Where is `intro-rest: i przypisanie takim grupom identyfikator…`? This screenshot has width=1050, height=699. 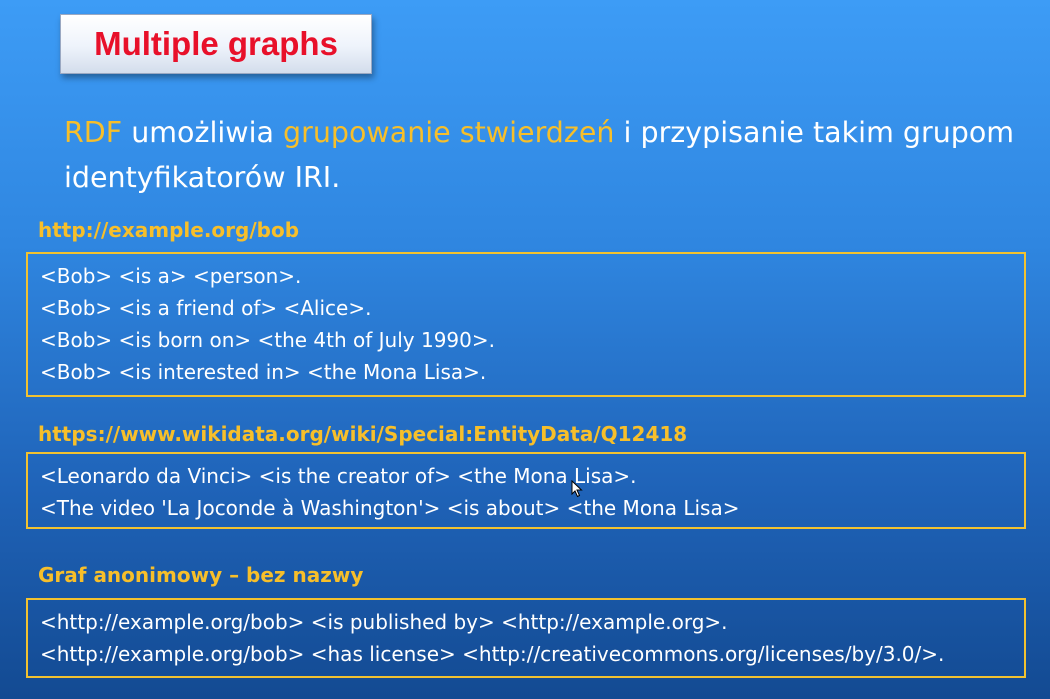
intro-rest: i przypisanie takim grupom identyfikator… is located at coordinates (539, 155).